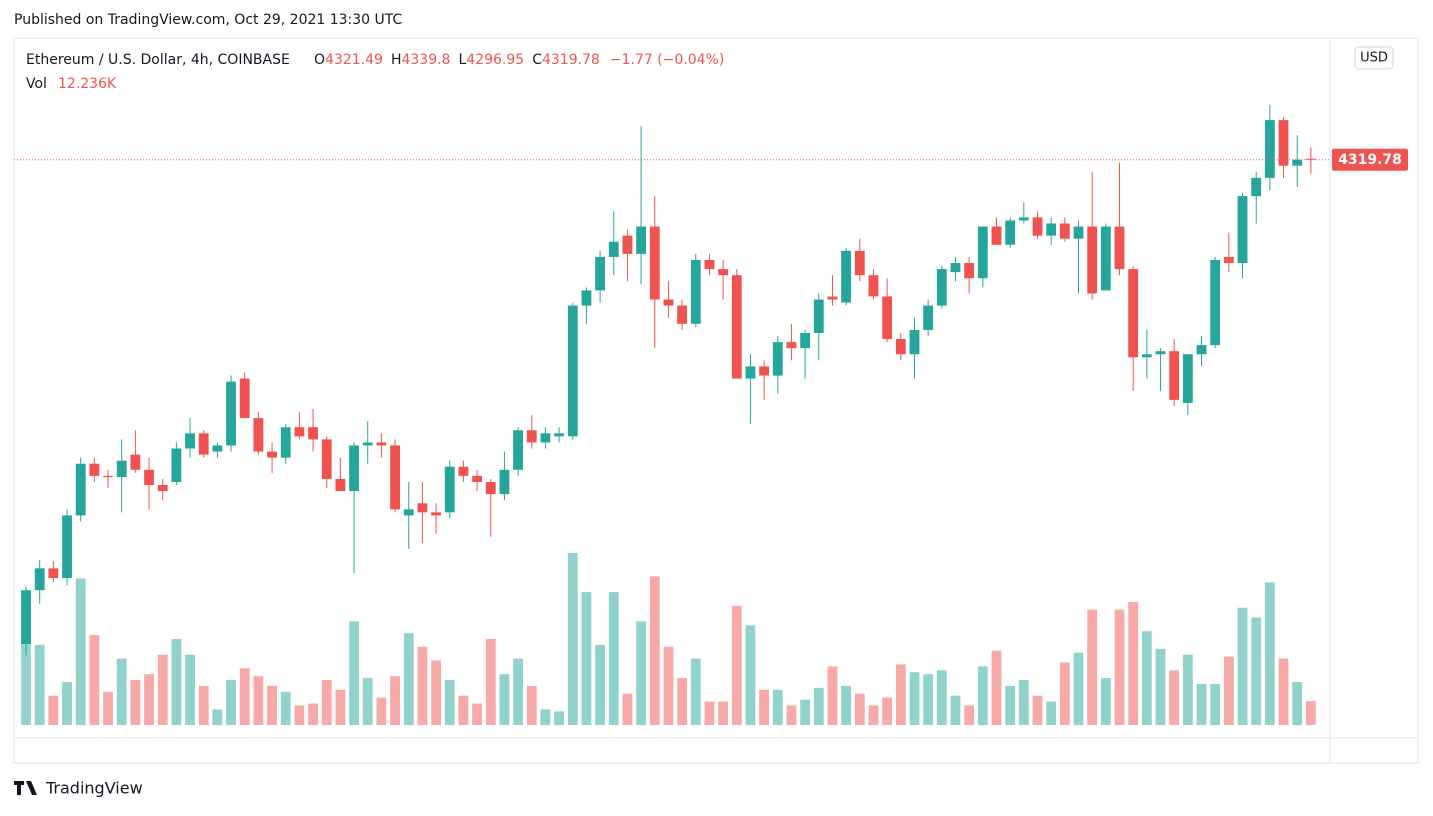 The height and width of the screenshot is (816, 1433). What do you see at coordinates (158, 60) in the screenshot?
I see `symbol: Ethereum / U.S. Dollar, 4h, COINBASE` at bounding box center [158, 60].